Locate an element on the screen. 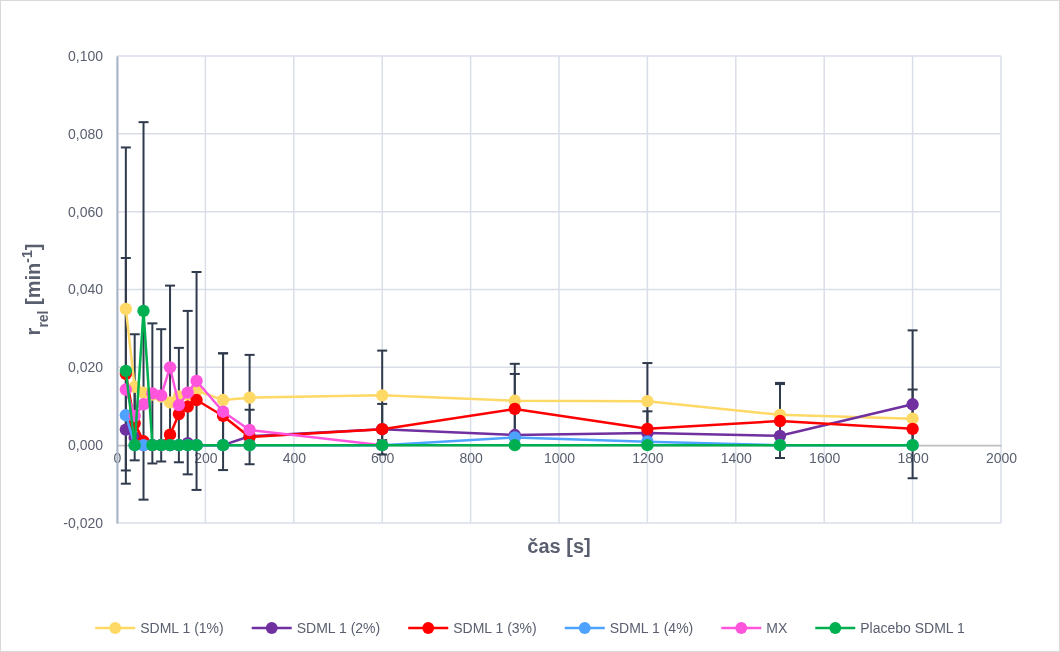 The width and height of the screenshot is (1060, 652). x-tick-label: 1000 is located at coordinates (559, 458).